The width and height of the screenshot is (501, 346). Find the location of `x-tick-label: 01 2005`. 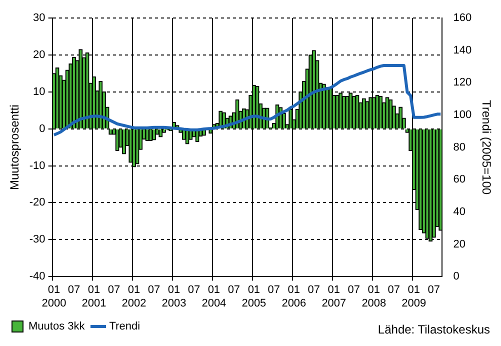

x-tick-label: 01 2005 is located at coordinates (254, 297).